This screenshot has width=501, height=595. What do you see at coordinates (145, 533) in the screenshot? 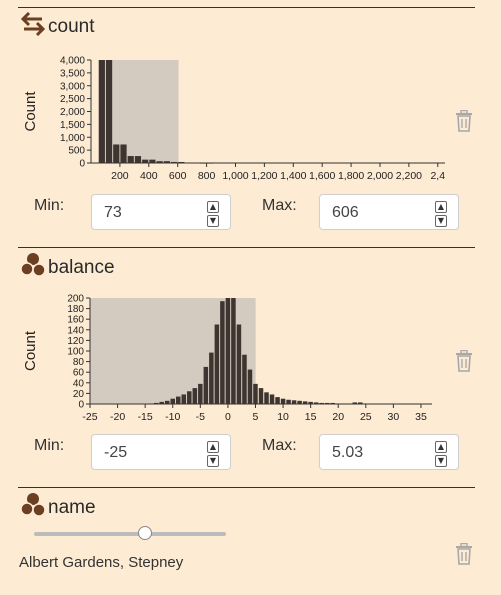
I see `name-slider-thumb` at bounding box center [145, 533].